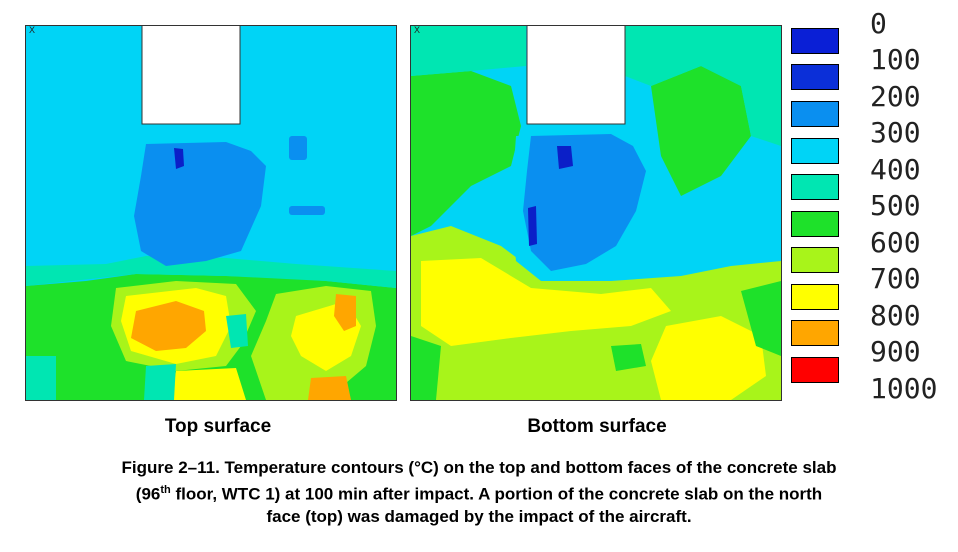 This screenshot has height=552, width=958. What do you see at coordinates (878, 23) in the screenshot?
I see `legend-label: 0` at bounding box center [878, 23].